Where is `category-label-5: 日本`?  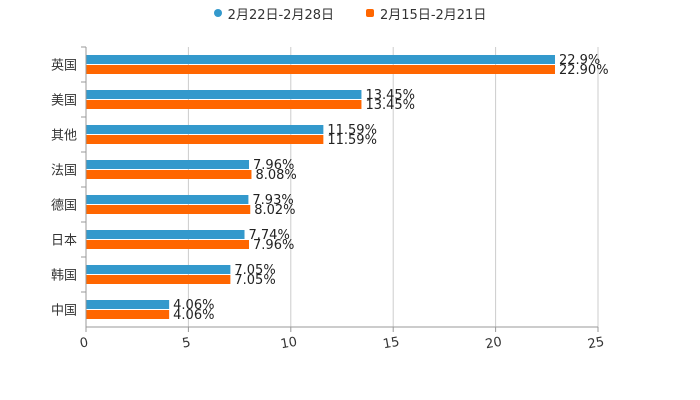
category-label-5: 日本 is located at coordinates (64, 241).